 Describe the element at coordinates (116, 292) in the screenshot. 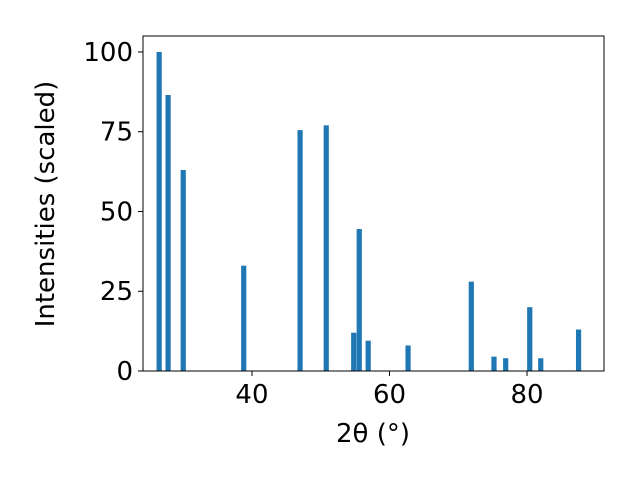

I see `y-tick-label: 25` at that location.